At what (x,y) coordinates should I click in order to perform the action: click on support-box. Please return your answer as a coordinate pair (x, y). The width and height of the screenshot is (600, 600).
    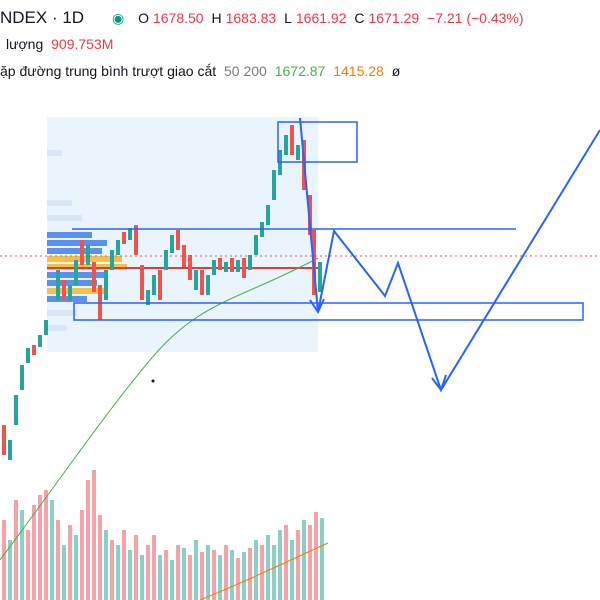
    Looking at the image, I should click on (328, 311).